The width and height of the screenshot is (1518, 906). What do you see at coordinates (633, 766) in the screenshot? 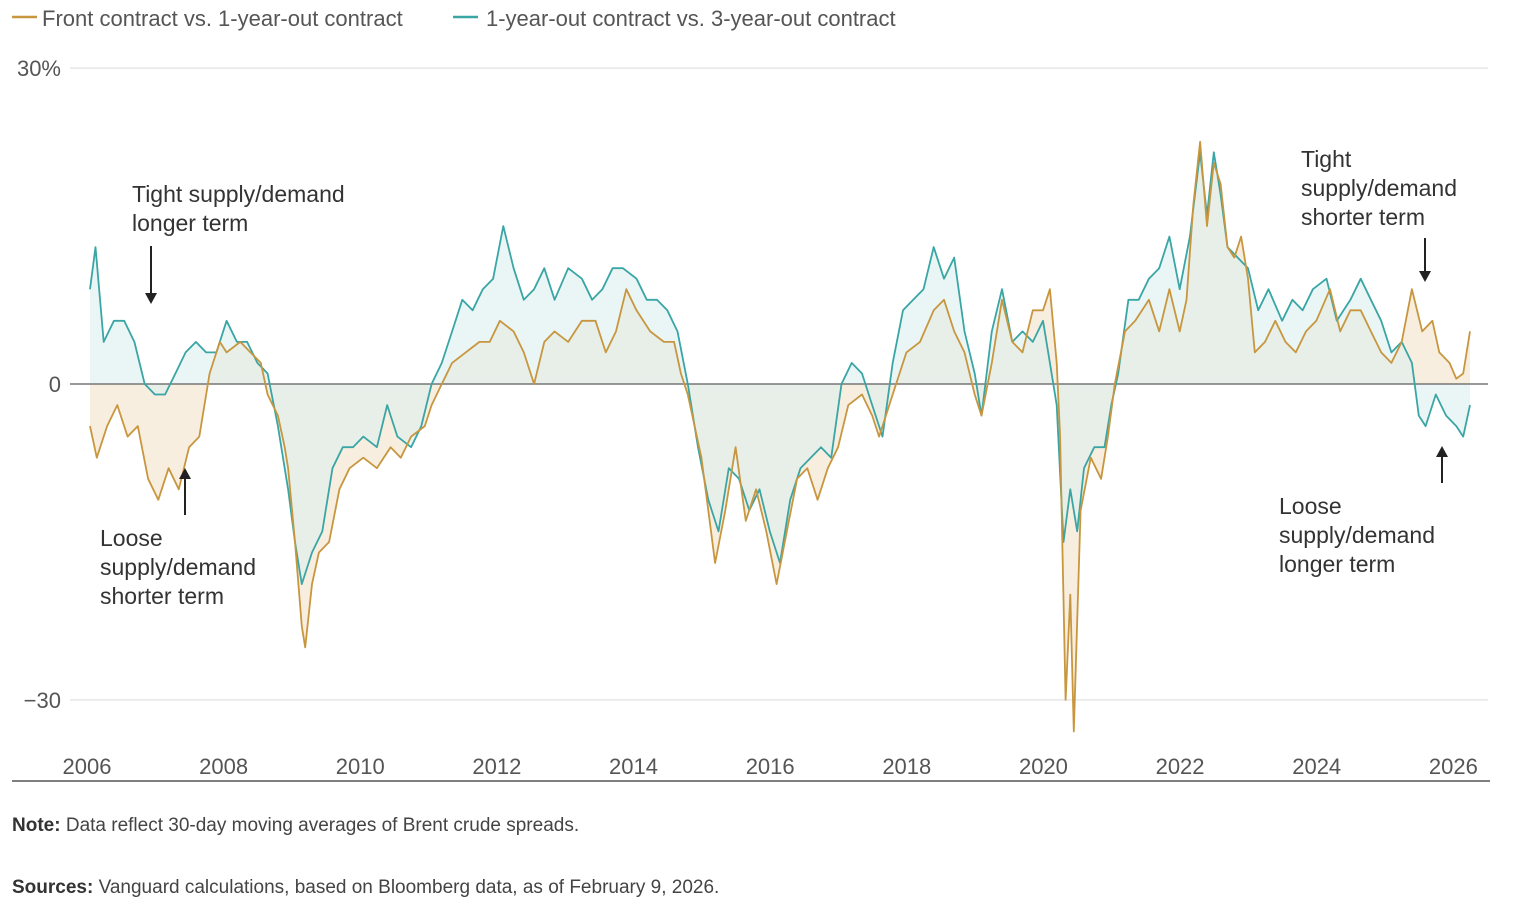
I see `x-tick-label: 2014` at bounding box center [633, 766].